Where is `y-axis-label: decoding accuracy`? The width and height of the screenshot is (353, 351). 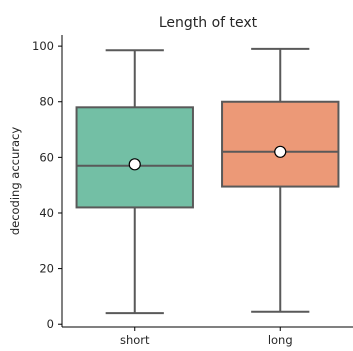 y-axis-label: decoding accuracy is located at coordinates (15, 181).